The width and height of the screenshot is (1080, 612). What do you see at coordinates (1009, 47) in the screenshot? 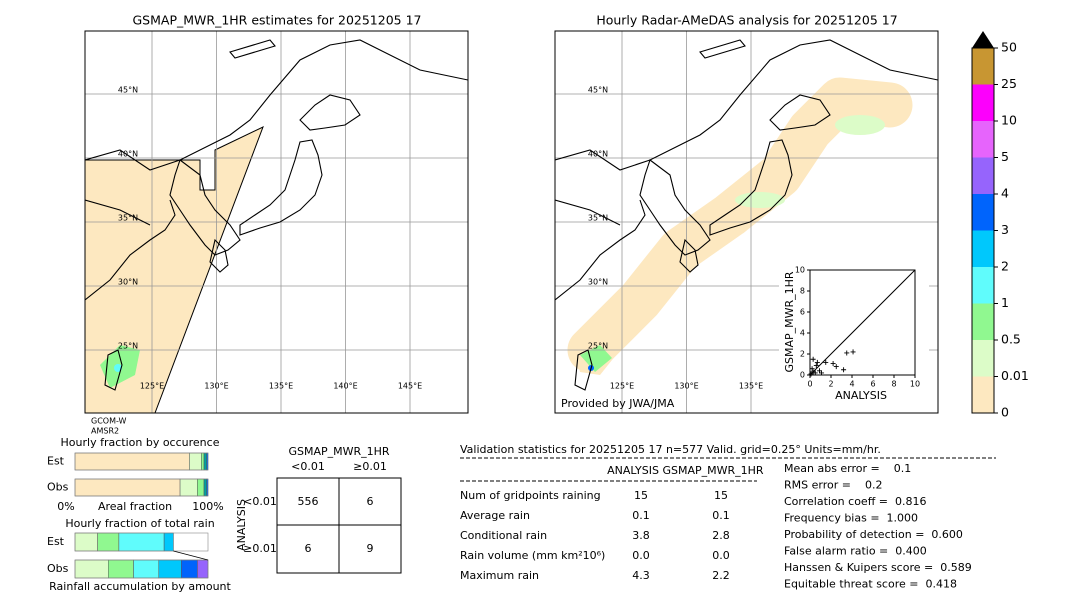
I see `colorbar-label: 50` at bounding box center [1009, 47].